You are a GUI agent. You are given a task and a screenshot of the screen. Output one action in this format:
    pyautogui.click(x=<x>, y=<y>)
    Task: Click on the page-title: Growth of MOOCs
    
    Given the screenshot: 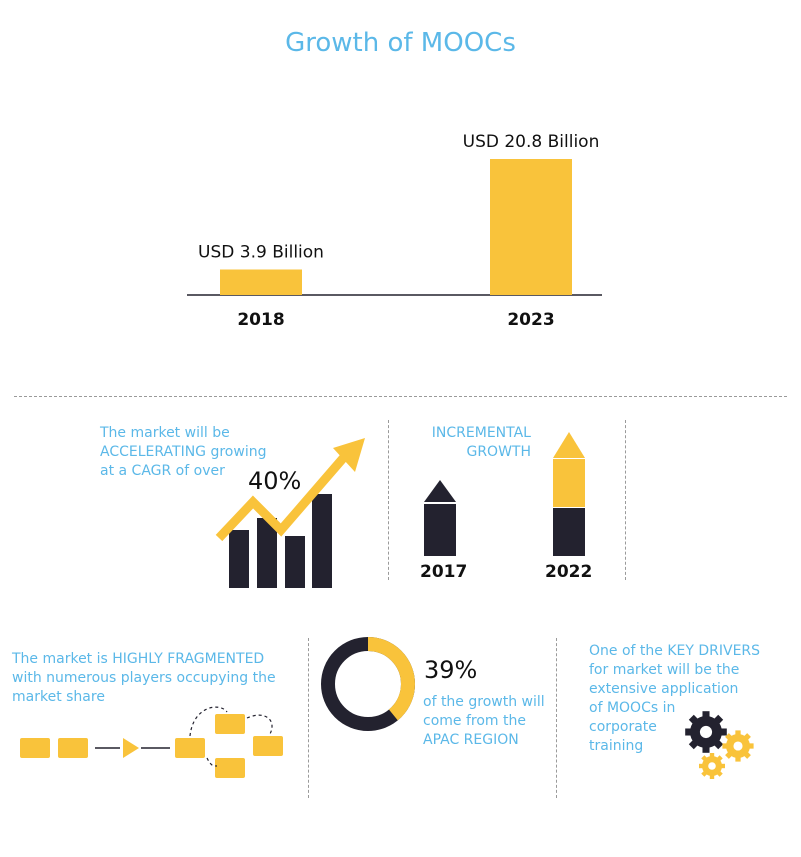 What is the action you would take?
    pyautogui.click(x=400, y=43)
    